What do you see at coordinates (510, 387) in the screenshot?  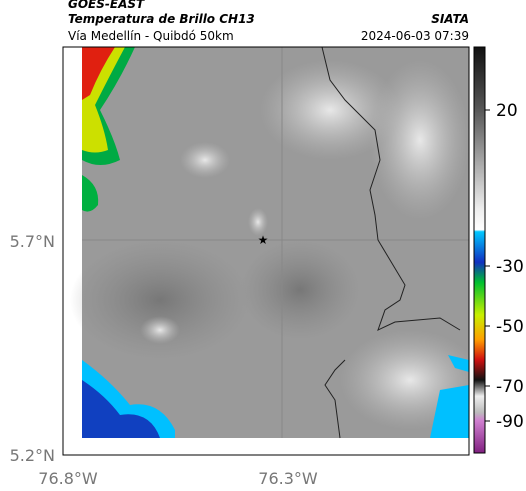 I see `colorbar-tick-label: -70` at bounding box center [510, 387].